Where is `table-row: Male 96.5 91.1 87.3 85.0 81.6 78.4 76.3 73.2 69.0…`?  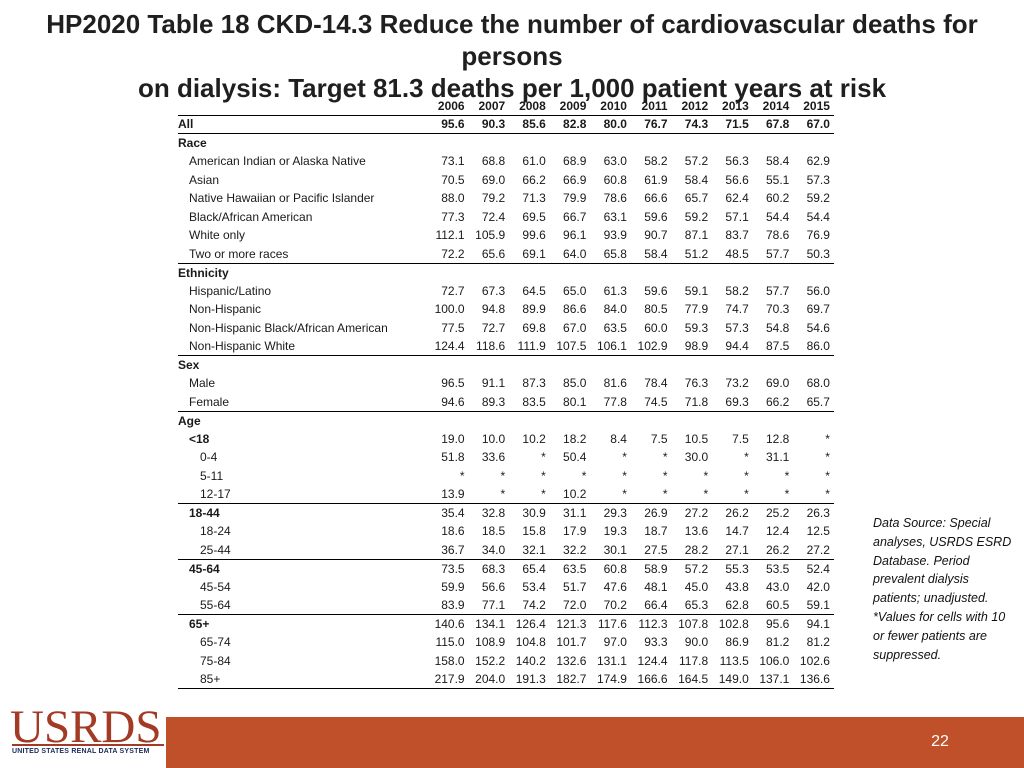 table-row: Male 96.5 91.1 87.3 85.0 81.6 78.4 76.3 73.2 69.0… is located at coordinates (506, 383).